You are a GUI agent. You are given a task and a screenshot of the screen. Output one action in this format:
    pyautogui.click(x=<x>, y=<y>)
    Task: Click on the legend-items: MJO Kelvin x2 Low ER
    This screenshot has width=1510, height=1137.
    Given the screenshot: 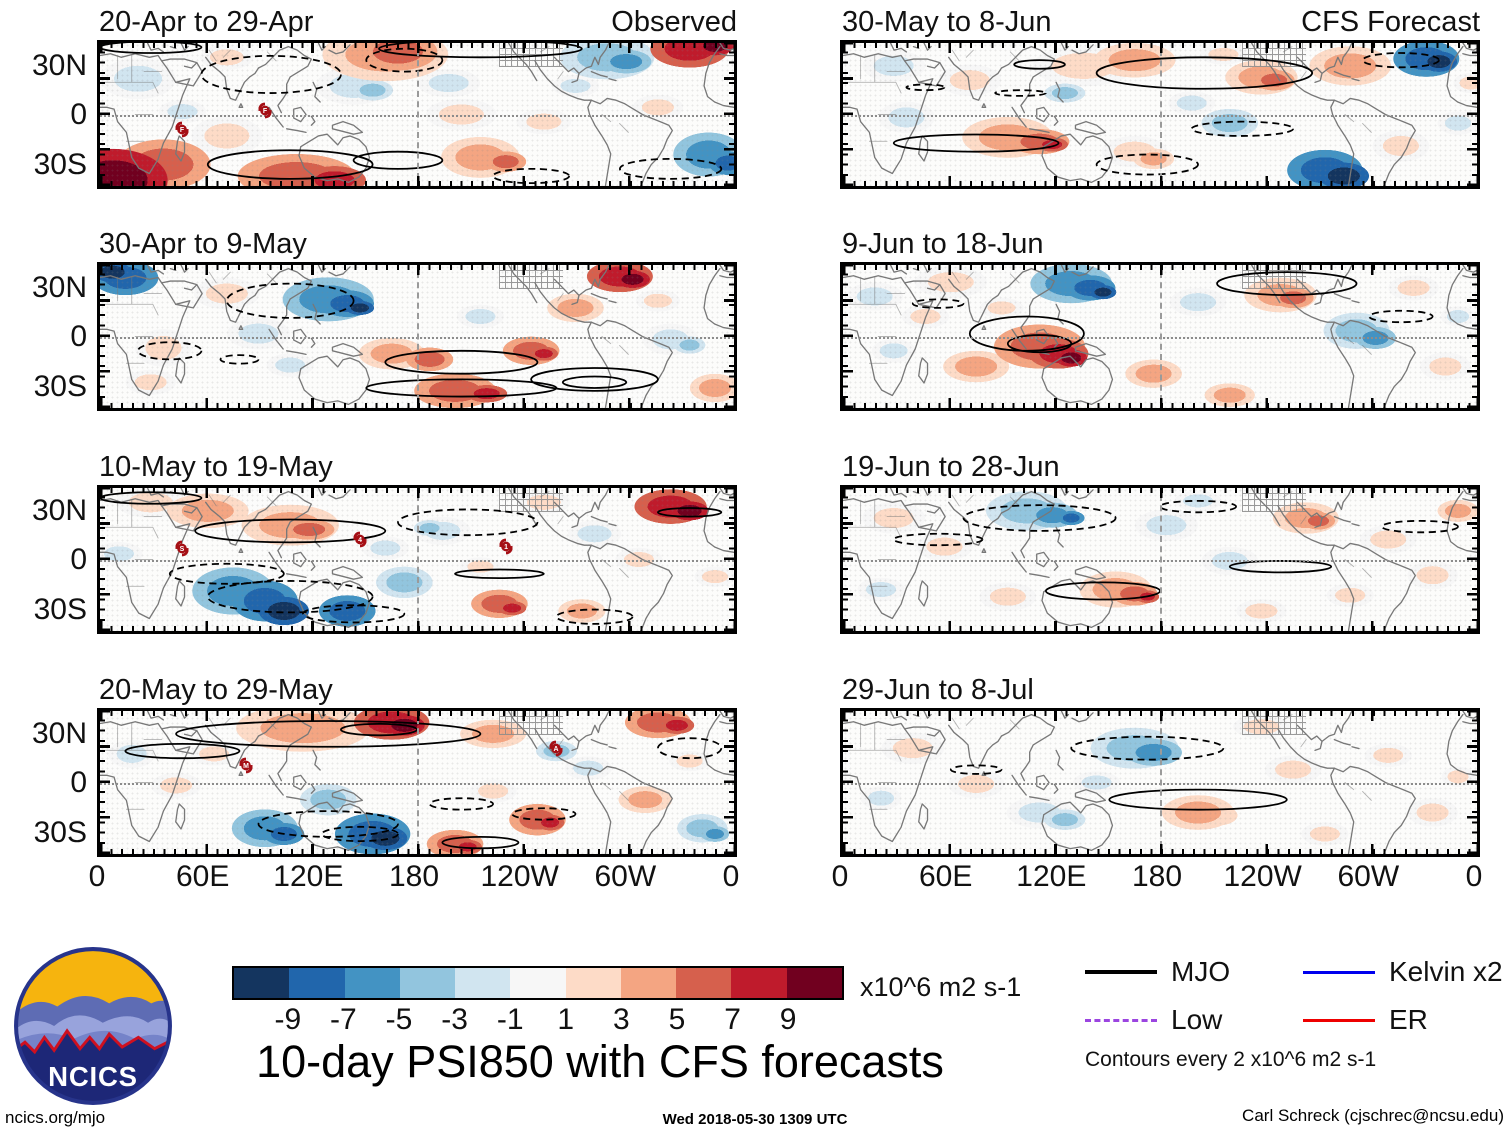 What is the action you would take?
    pyautogui.click(x=1297, y=996)
    